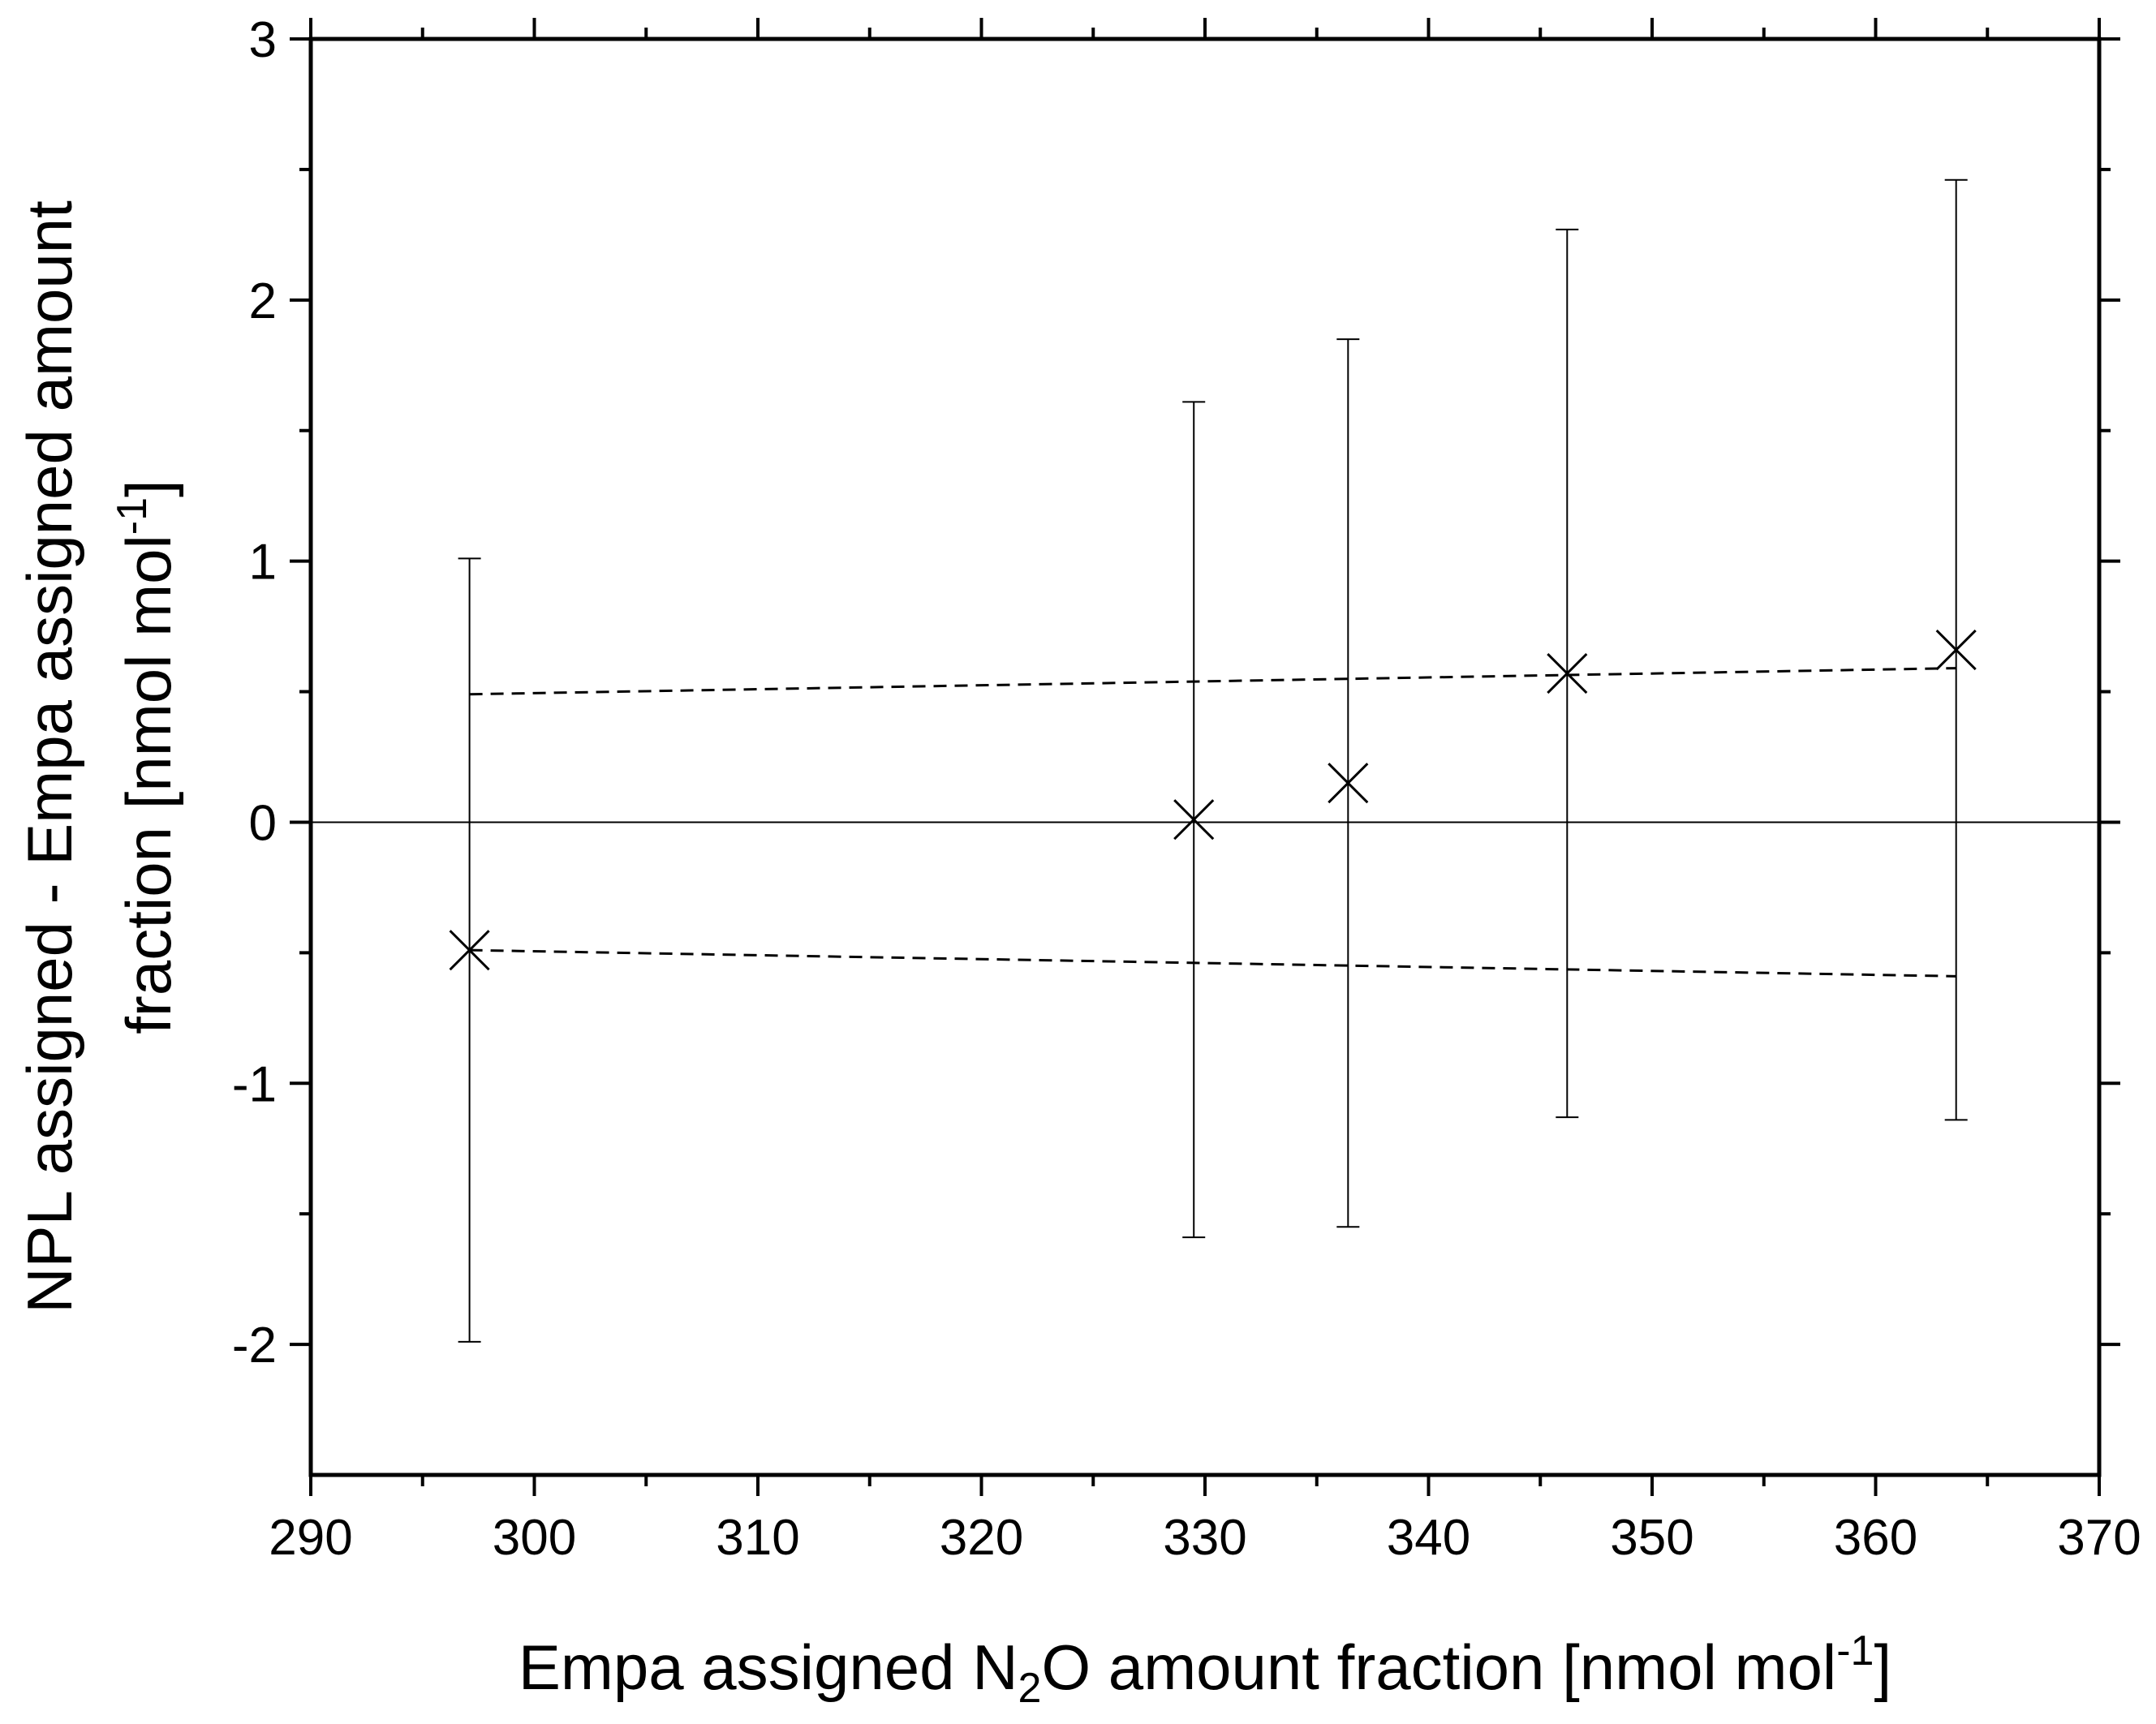 The height and width of the screenshot is (1724, 2156). I want to click on y-tick-label: 2, so click(263, 301).